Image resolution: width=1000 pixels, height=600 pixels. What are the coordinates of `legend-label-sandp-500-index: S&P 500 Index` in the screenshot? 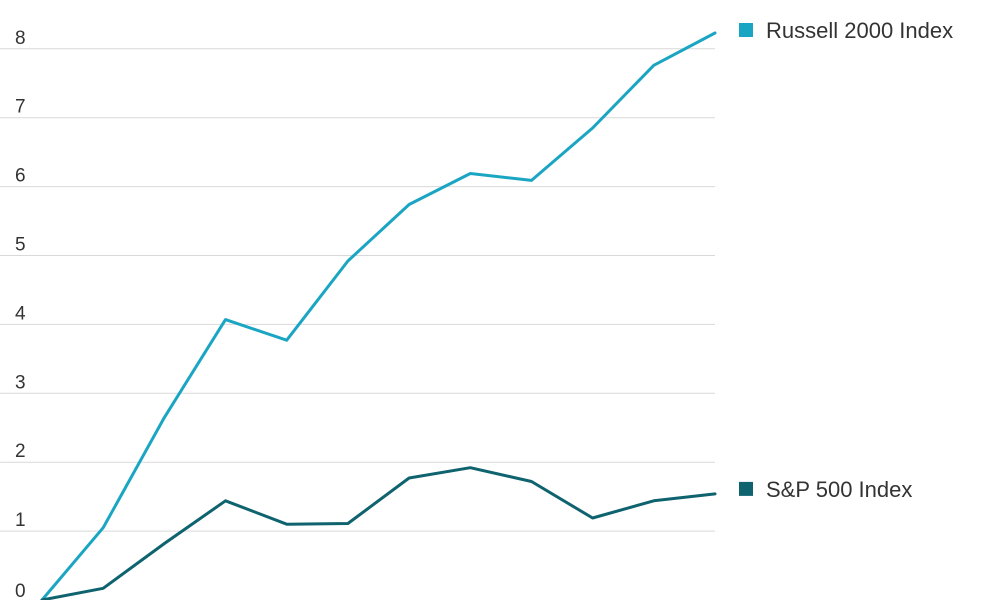 It's located at (839, 489).